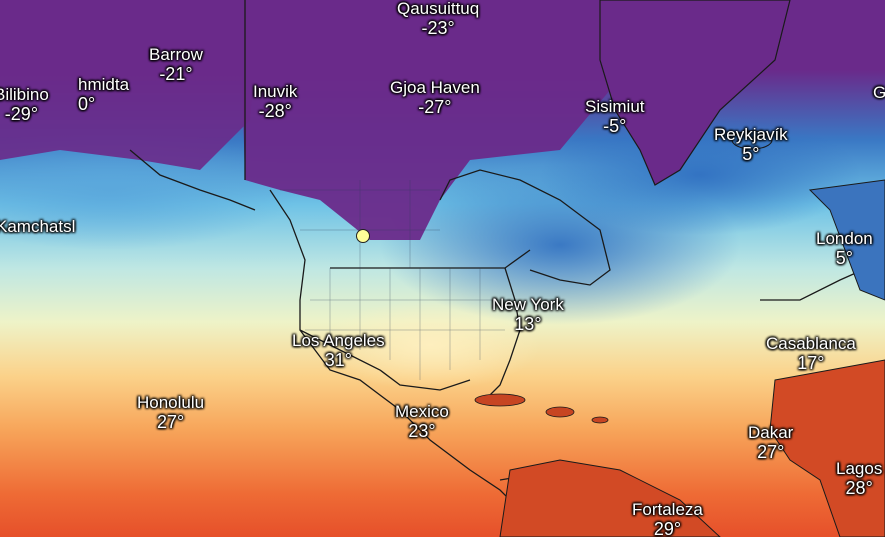 This screenshot has width=885, height=537. I want to click on city-label-bilibino: Bilibino -29°, so click(24, 104).